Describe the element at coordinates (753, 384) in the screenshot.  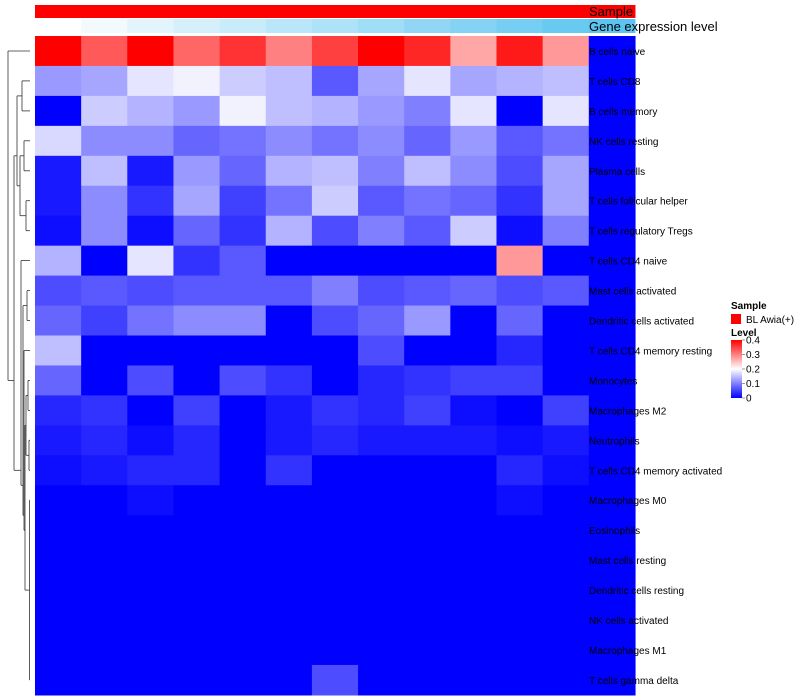
I see `legend-tick-label: 0.1` at that location.